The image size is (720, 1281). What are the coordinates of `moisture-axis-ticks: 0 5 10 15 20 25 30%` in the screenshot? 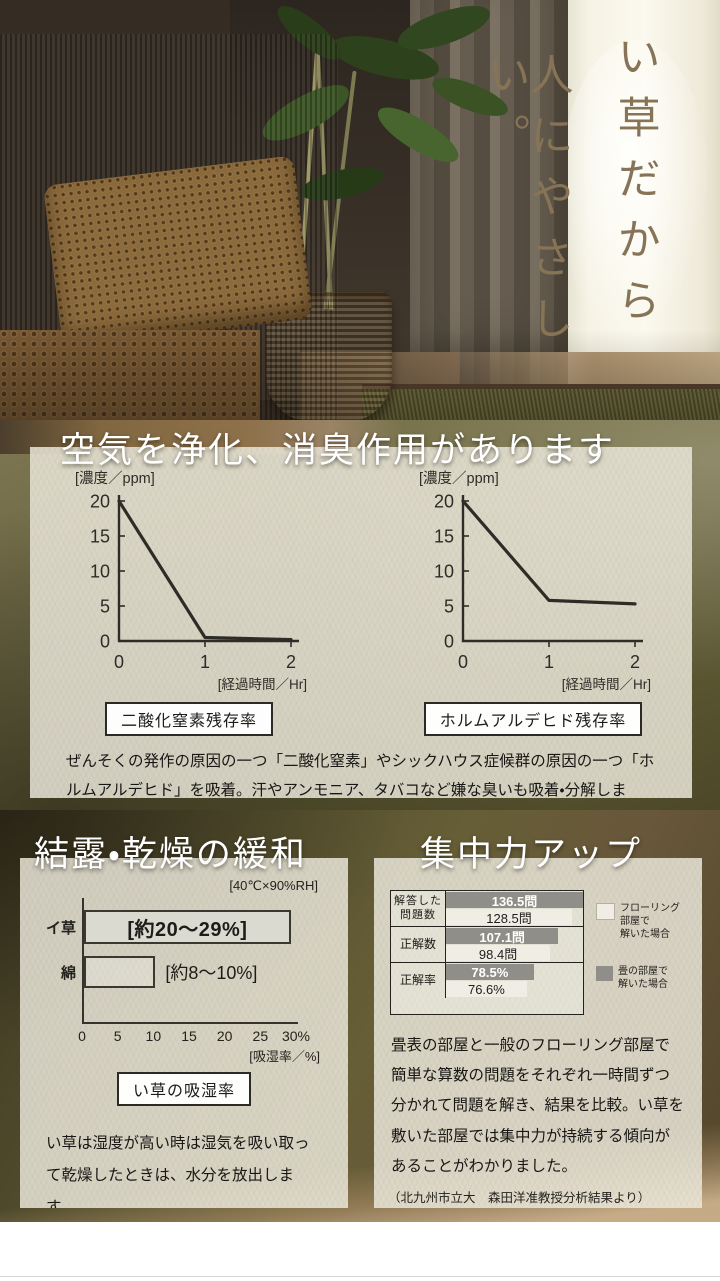 It's located at (194, 1036).